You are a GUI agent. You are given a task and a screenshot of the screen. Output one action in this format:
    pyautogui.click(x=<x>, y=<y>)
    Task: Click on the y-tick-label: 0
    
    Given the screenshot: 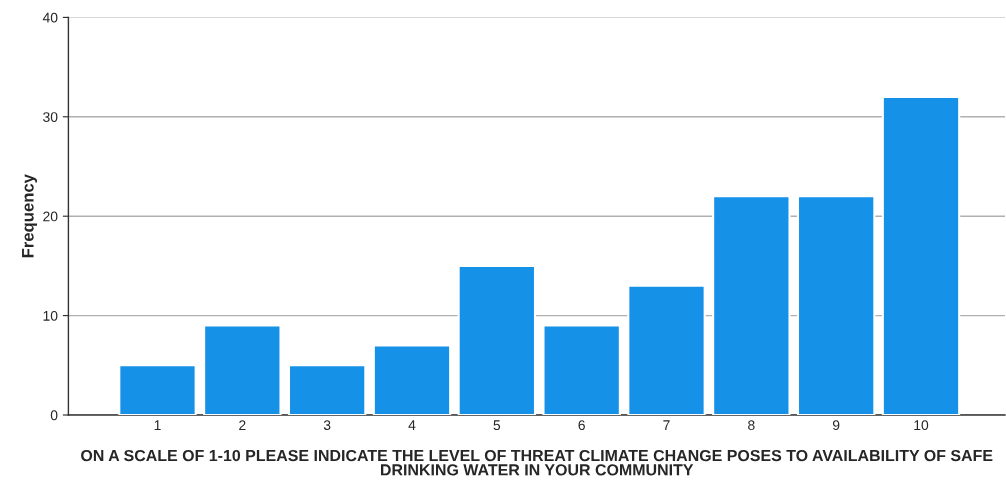 What is the action you would take?
    pyautogui.click(x=54, y=415)
    